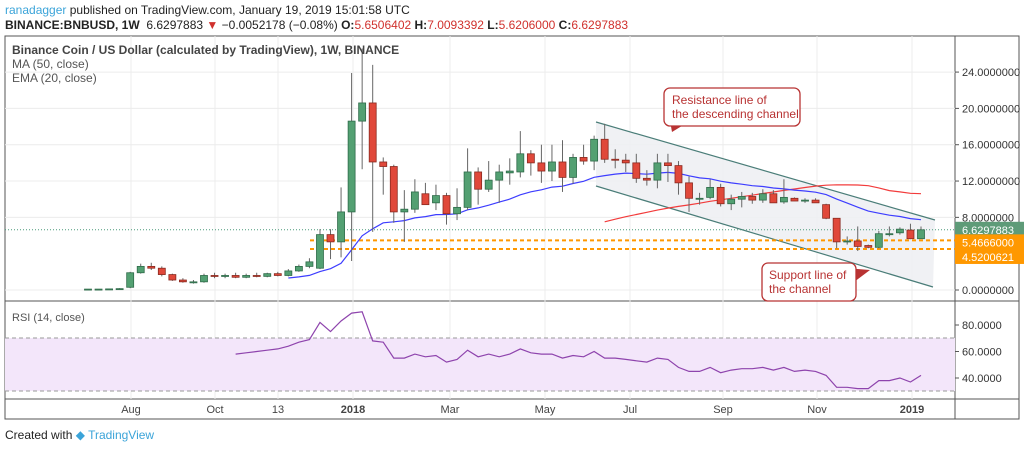  I want to click on resistance-callout-line1: Resistance line of, so click(719, 100).